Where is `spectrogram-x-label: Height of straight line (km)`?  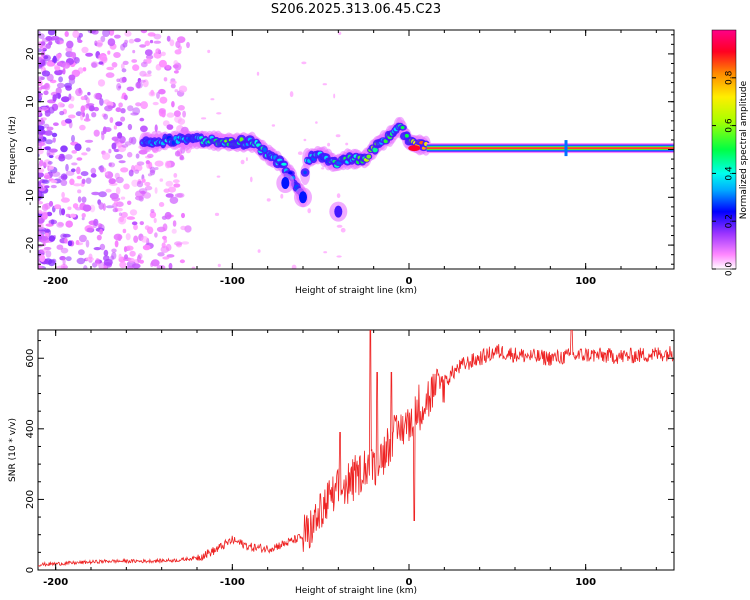 spectrogram-x-label: Height of straight line (km) is located at coordinates (356, 291).